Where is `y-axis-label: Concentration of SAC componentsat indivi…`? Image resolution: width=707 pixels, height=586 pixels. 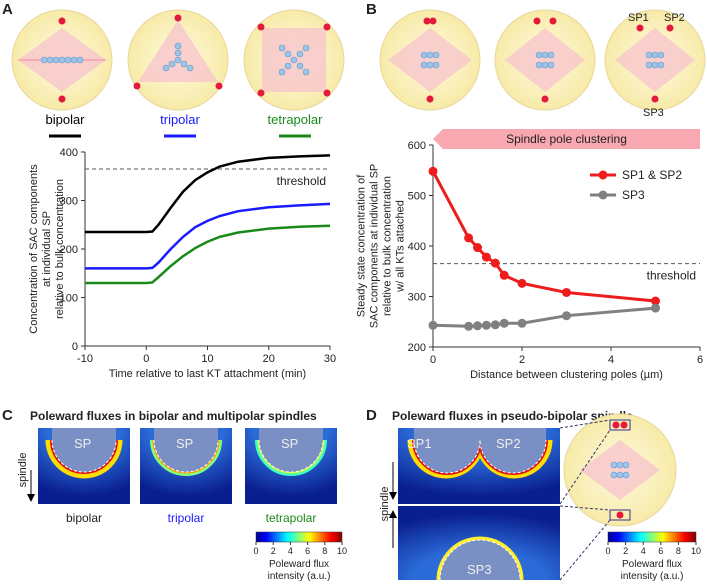
y-axis-label: Concentration of SAC componentsat indivi… is located at coordinates (47, 249).